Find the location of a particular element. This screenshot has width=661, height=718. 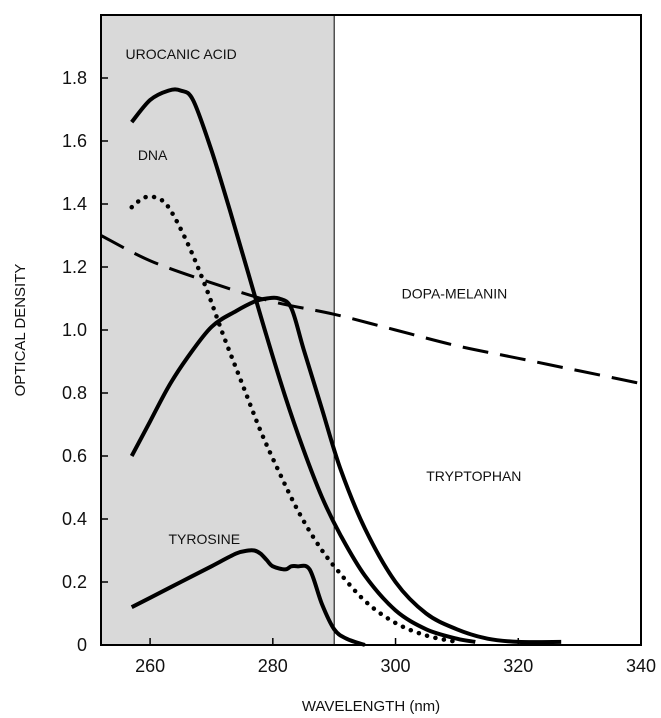

y-tick-label: 1.2 is located at coordinates (74, 267).